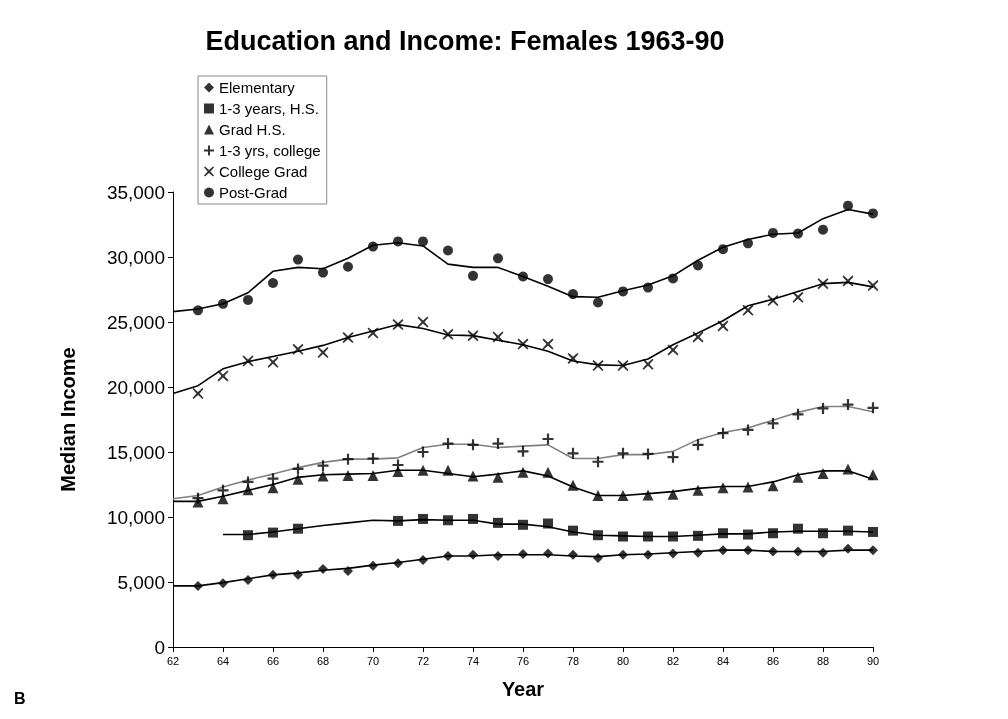 Image resolution: width=1008 pixels, height=719 pixels. What do you see at coordinates (135, 387) in the screenshot?
I see `y-tick-label: 20,000` at bounding box center [135, 387].